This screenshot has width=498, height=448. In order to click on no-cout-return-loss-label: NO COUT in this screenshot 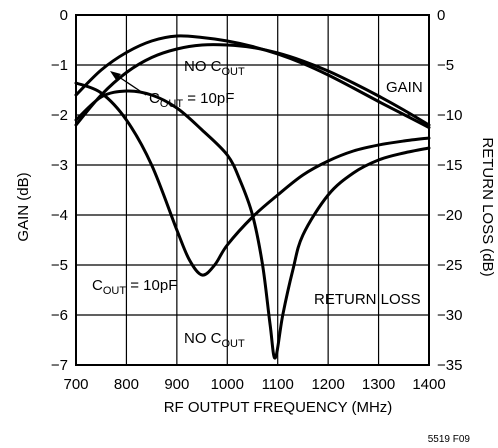, I will do `click(214, 340)`.